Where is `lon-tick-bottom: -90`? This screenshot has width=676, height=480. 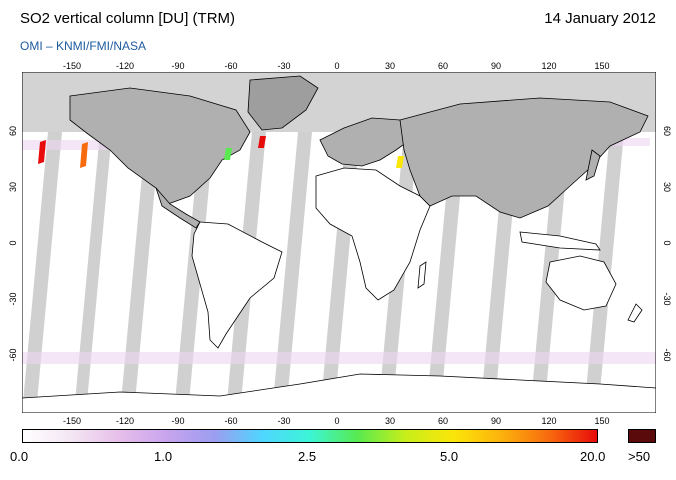
lon-tick-bottom: -90 is located at coordinates (177, 420).